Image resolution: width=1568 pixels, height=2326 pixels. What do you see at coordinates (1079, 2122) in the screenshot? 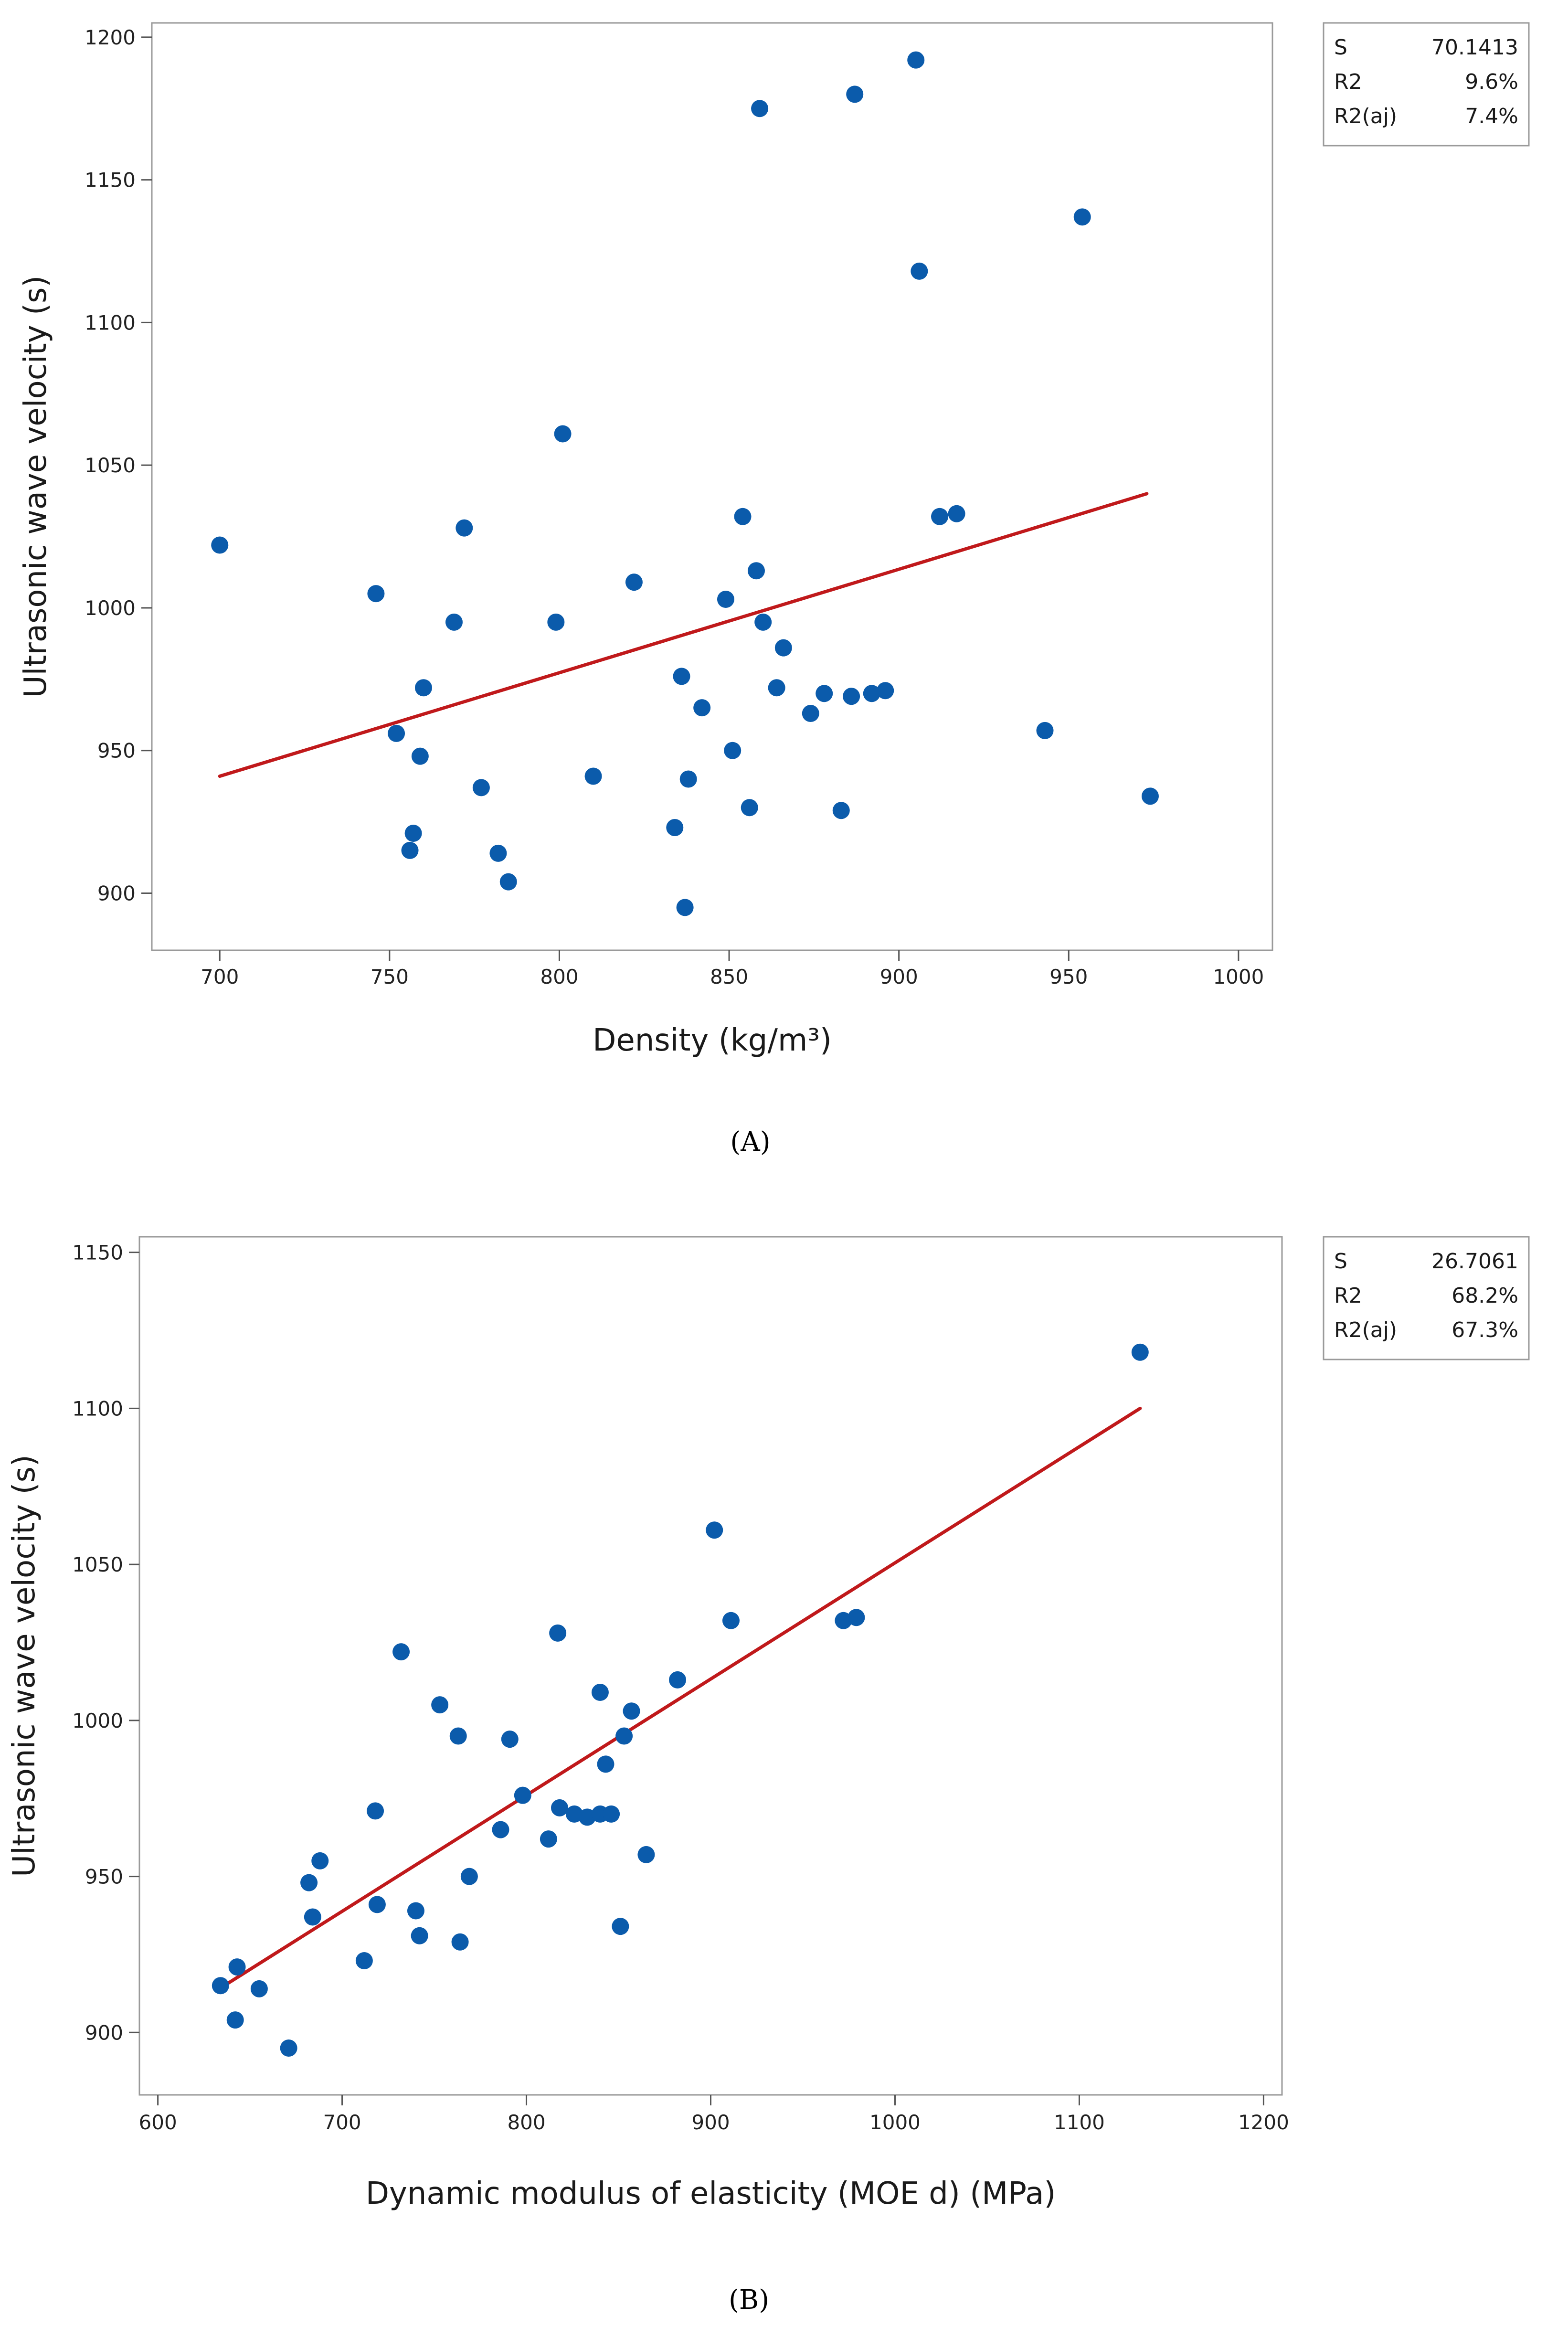
I see `x-tick-label: 1100` at bounding box center [1079, 2122].